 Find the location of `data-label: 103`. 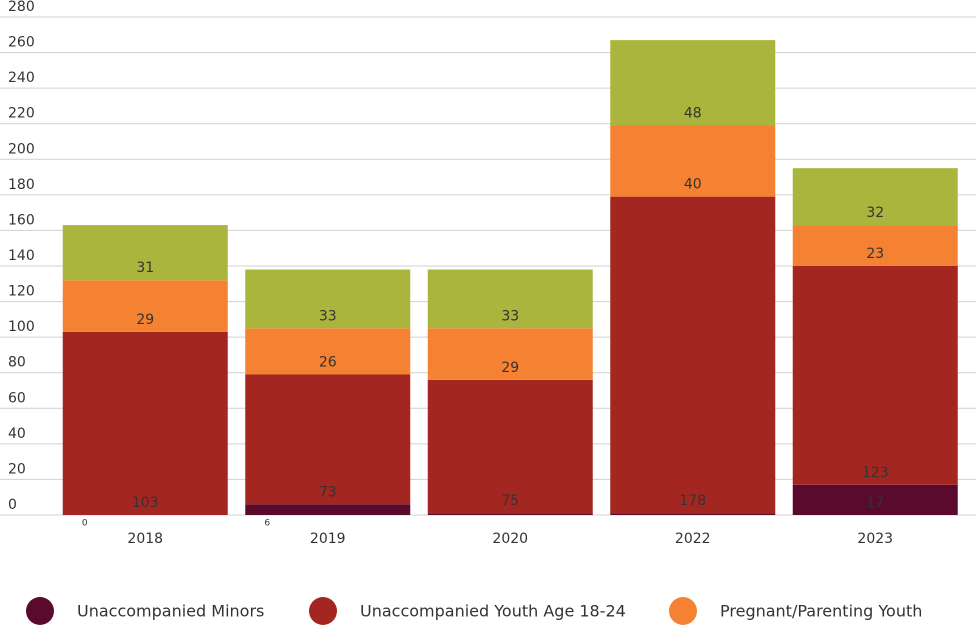

data-label: 103 is located at coordinates (145, 503).